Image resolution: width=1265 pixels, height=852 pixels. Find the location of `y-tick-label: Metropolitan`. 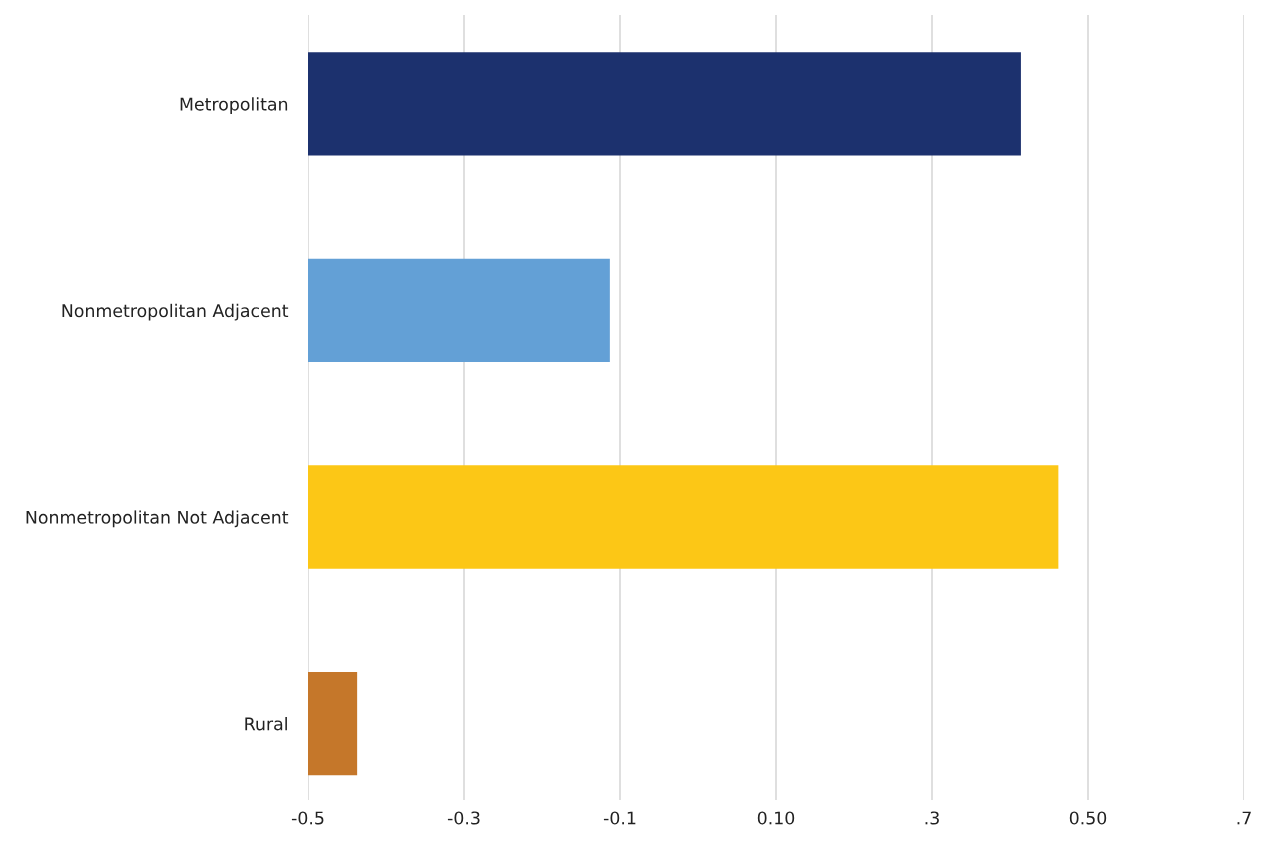

y-tick-label: Metropolitan is located at coordinates (234, 106).